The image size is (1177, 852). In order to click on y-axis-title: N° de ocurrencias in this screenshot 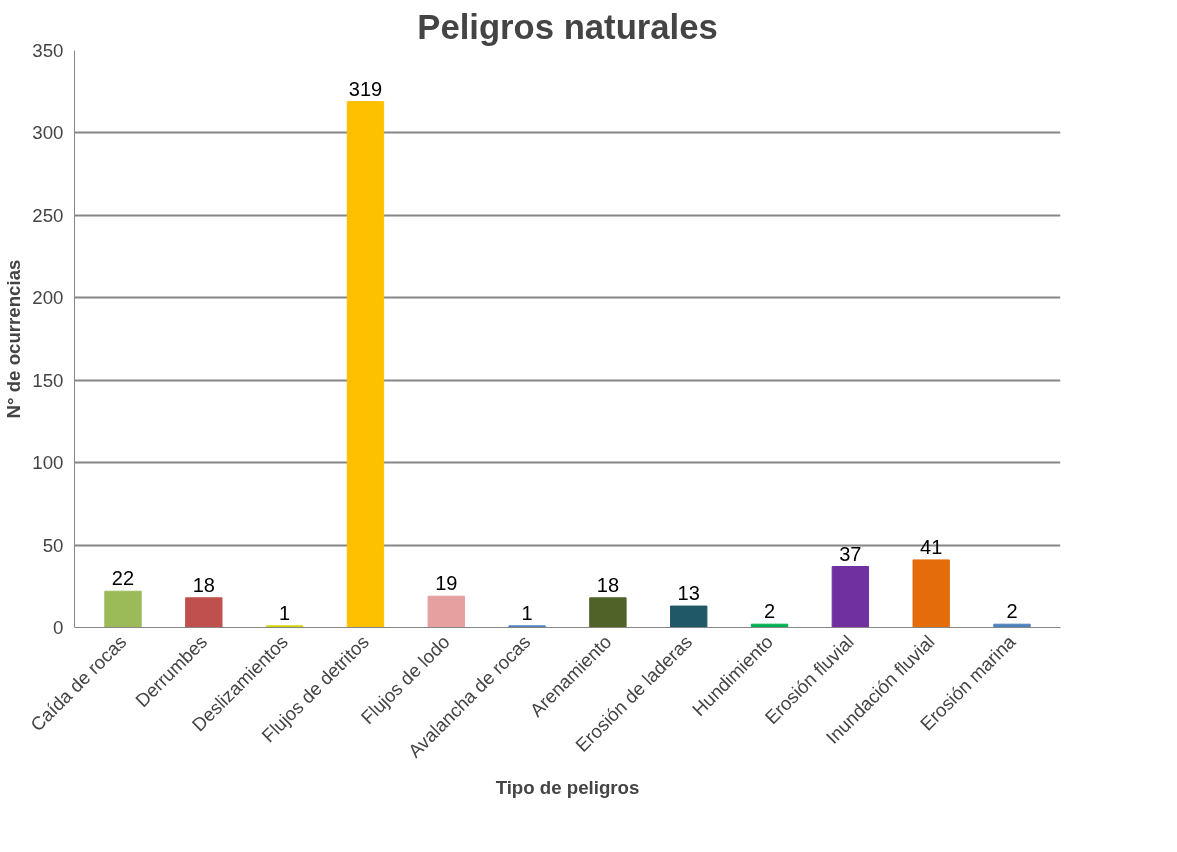, I will do `click(14, 339)`.